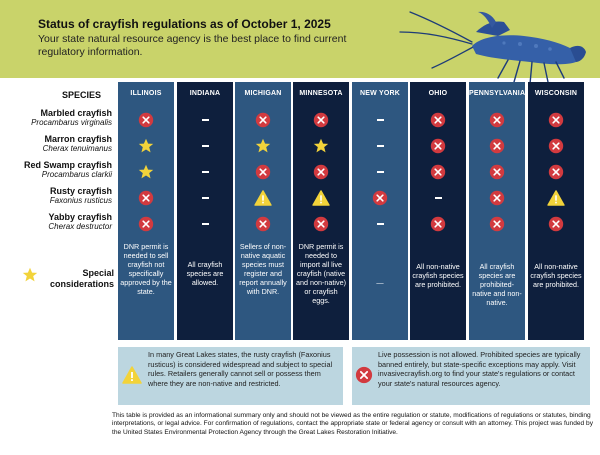 This screenshot has width=600, height=455. I want to click on species-name: Marbled crayfish, so click(76, 113).